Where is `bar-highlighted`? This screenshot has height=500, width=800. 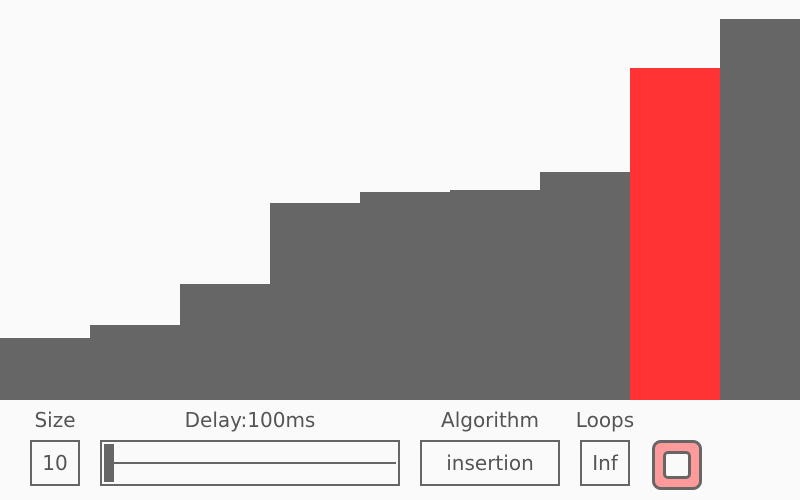
bar-highlighted is located at coordinates (675, 234).